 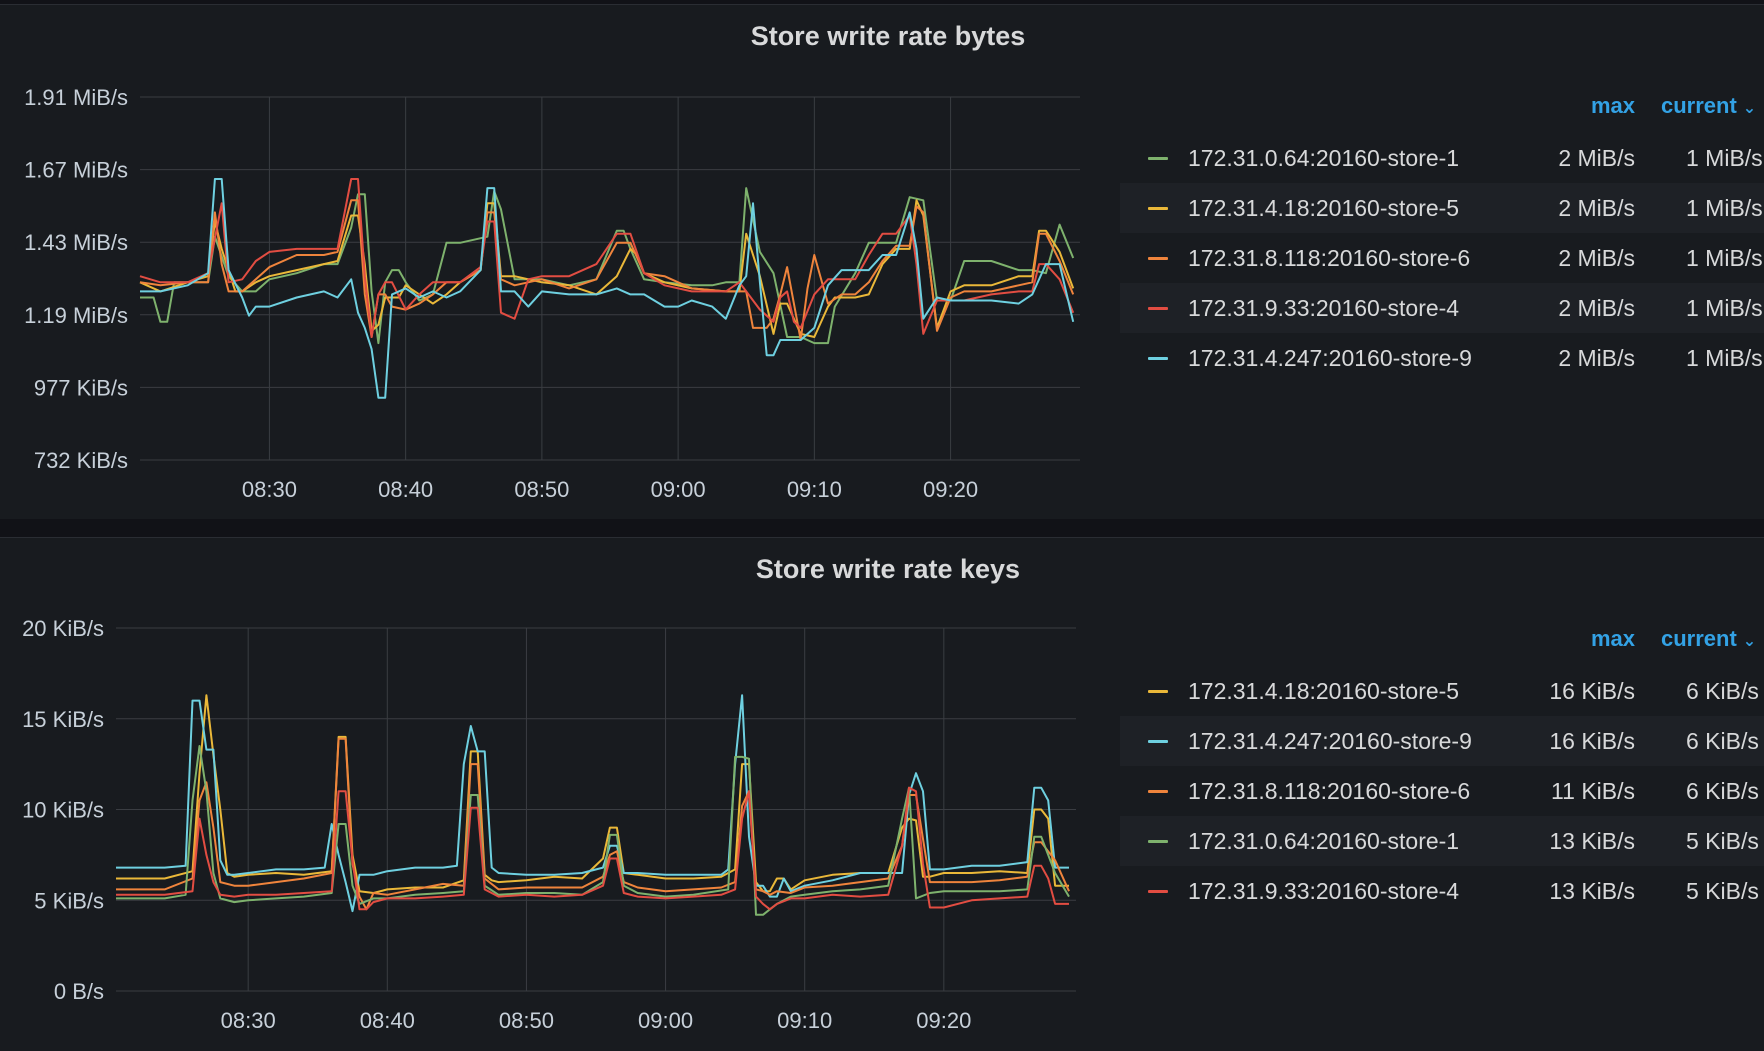 I want to click on legend-item: 172.31.0.64:20160-store-1 2 MiB/s 1 MiB/s, so click(x=1442, y=158).